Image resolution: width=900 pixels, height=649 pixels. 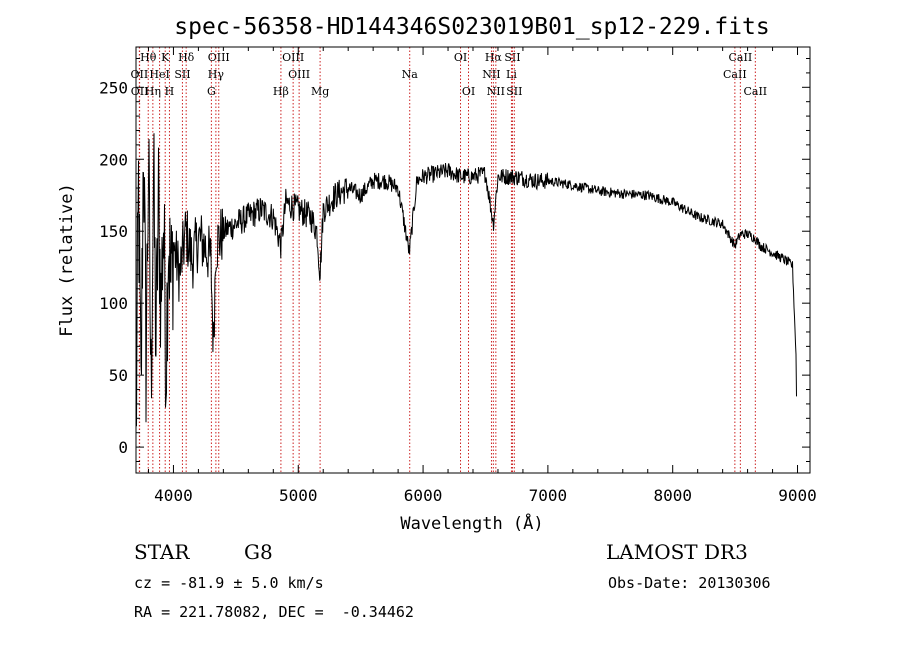 I want to click on x-tick-label: 5000, so click(x=298, y=495).